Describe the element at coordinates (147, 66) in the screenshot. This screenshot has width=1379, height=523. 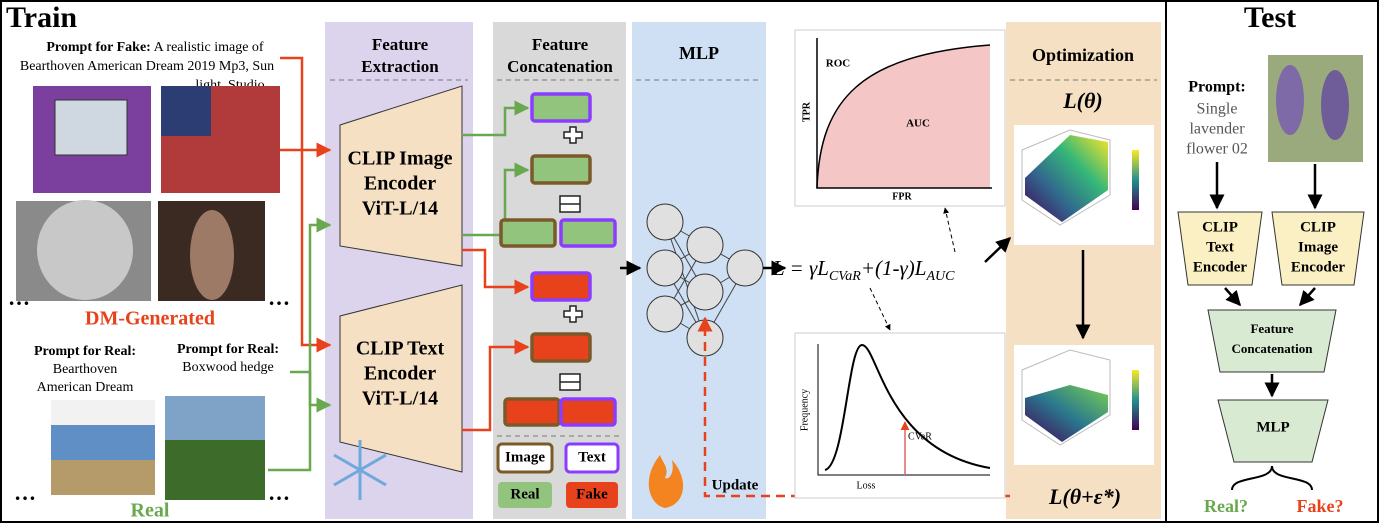
I see `prompt-text: Bearthoven American Dream 2019 Mp3, Sun` at that location.